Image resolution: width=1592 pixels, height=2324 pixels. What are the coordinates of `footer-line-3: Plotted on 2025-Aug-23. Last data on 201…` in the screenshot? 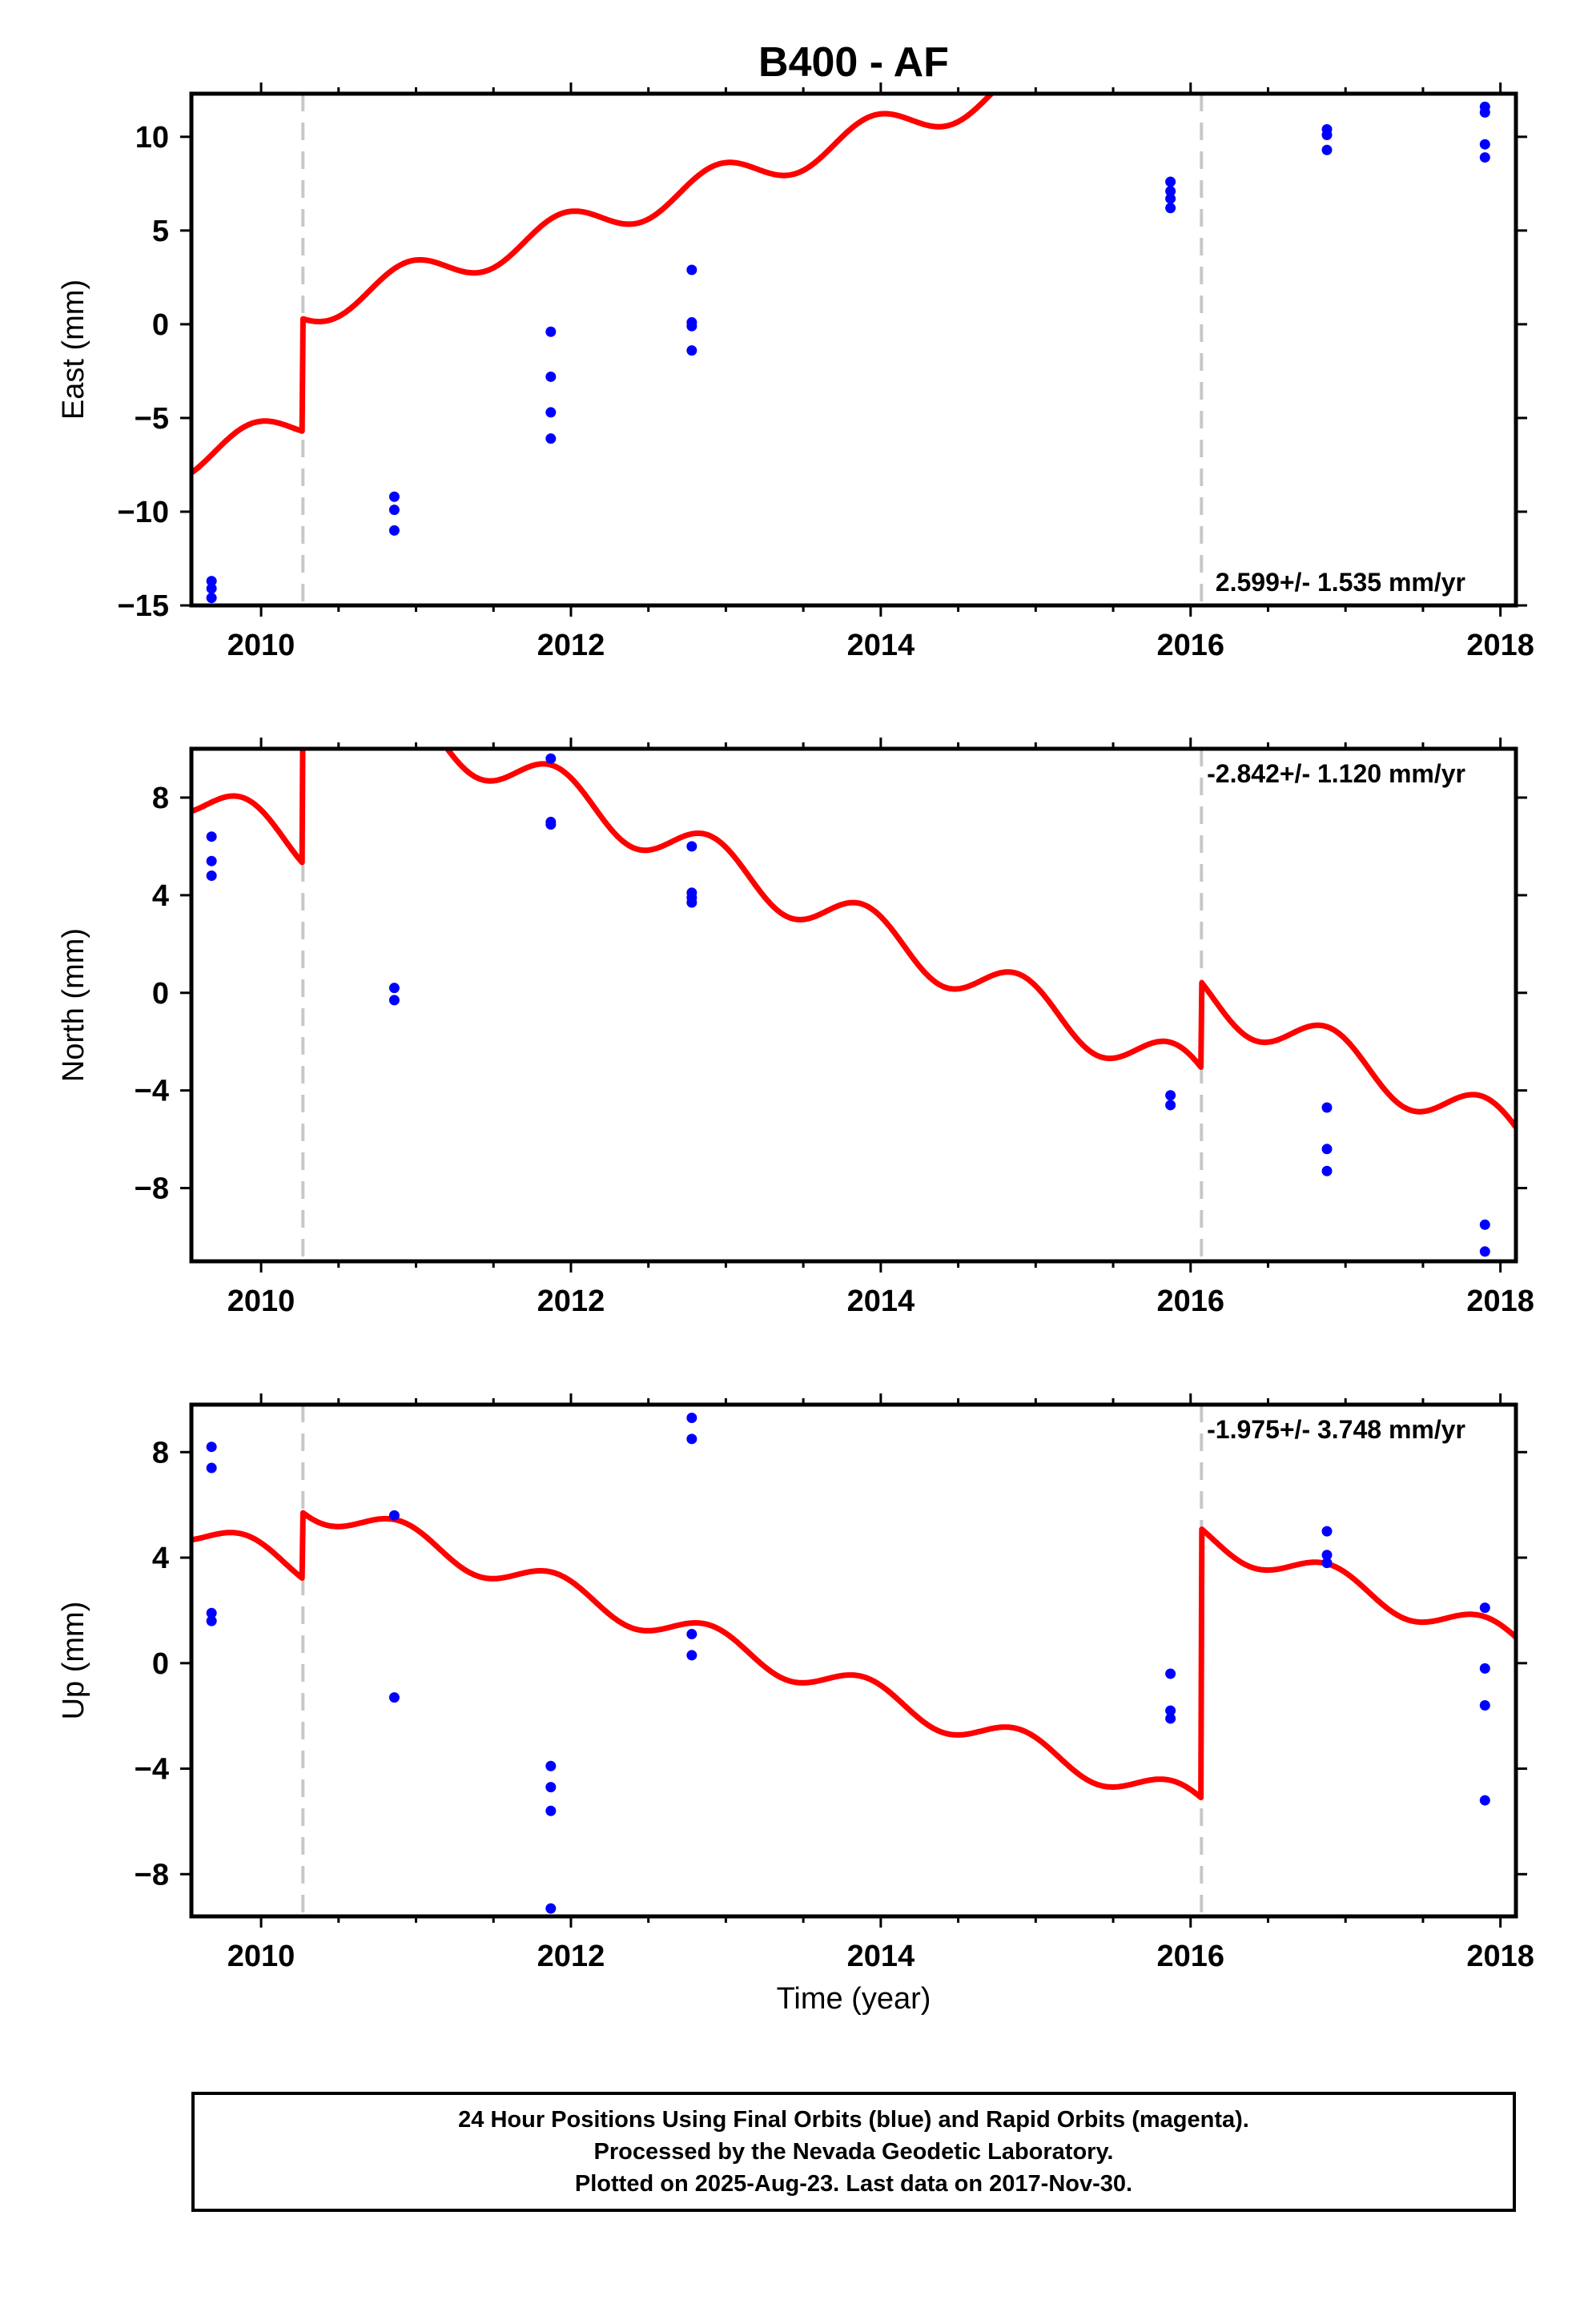 It's located at (853, 2184).